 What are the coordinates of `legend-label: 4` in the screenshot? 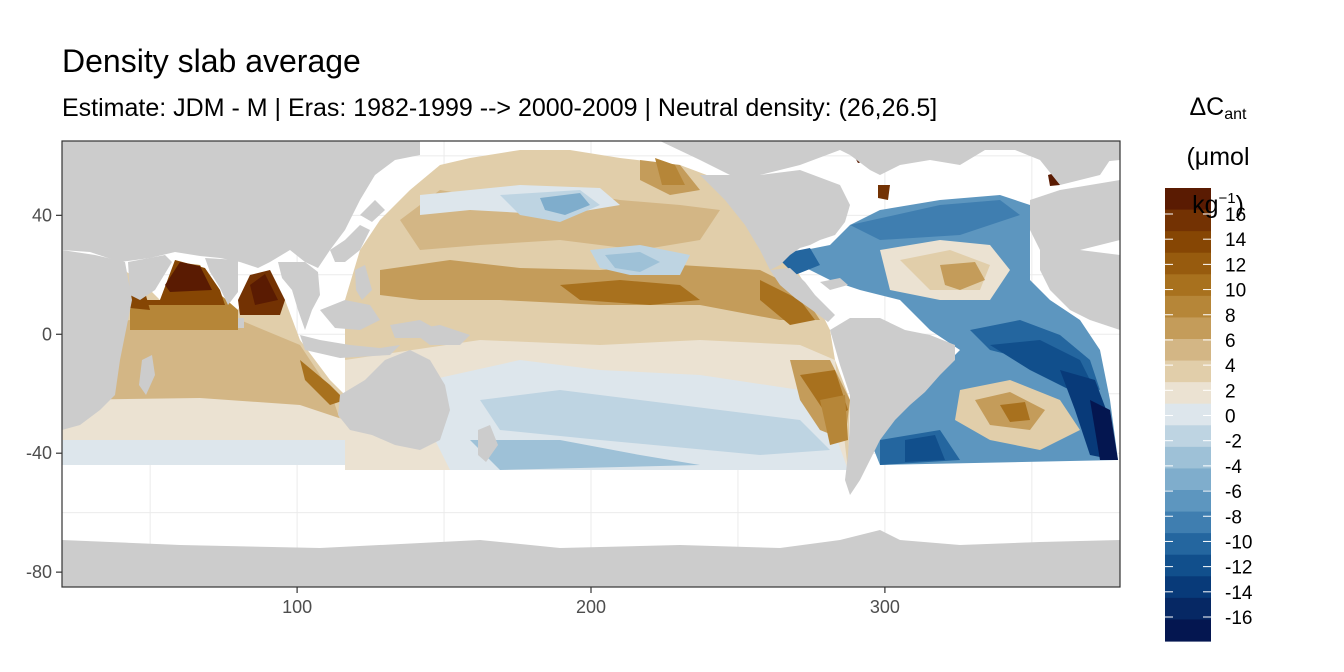 It's located at (1230, 366).